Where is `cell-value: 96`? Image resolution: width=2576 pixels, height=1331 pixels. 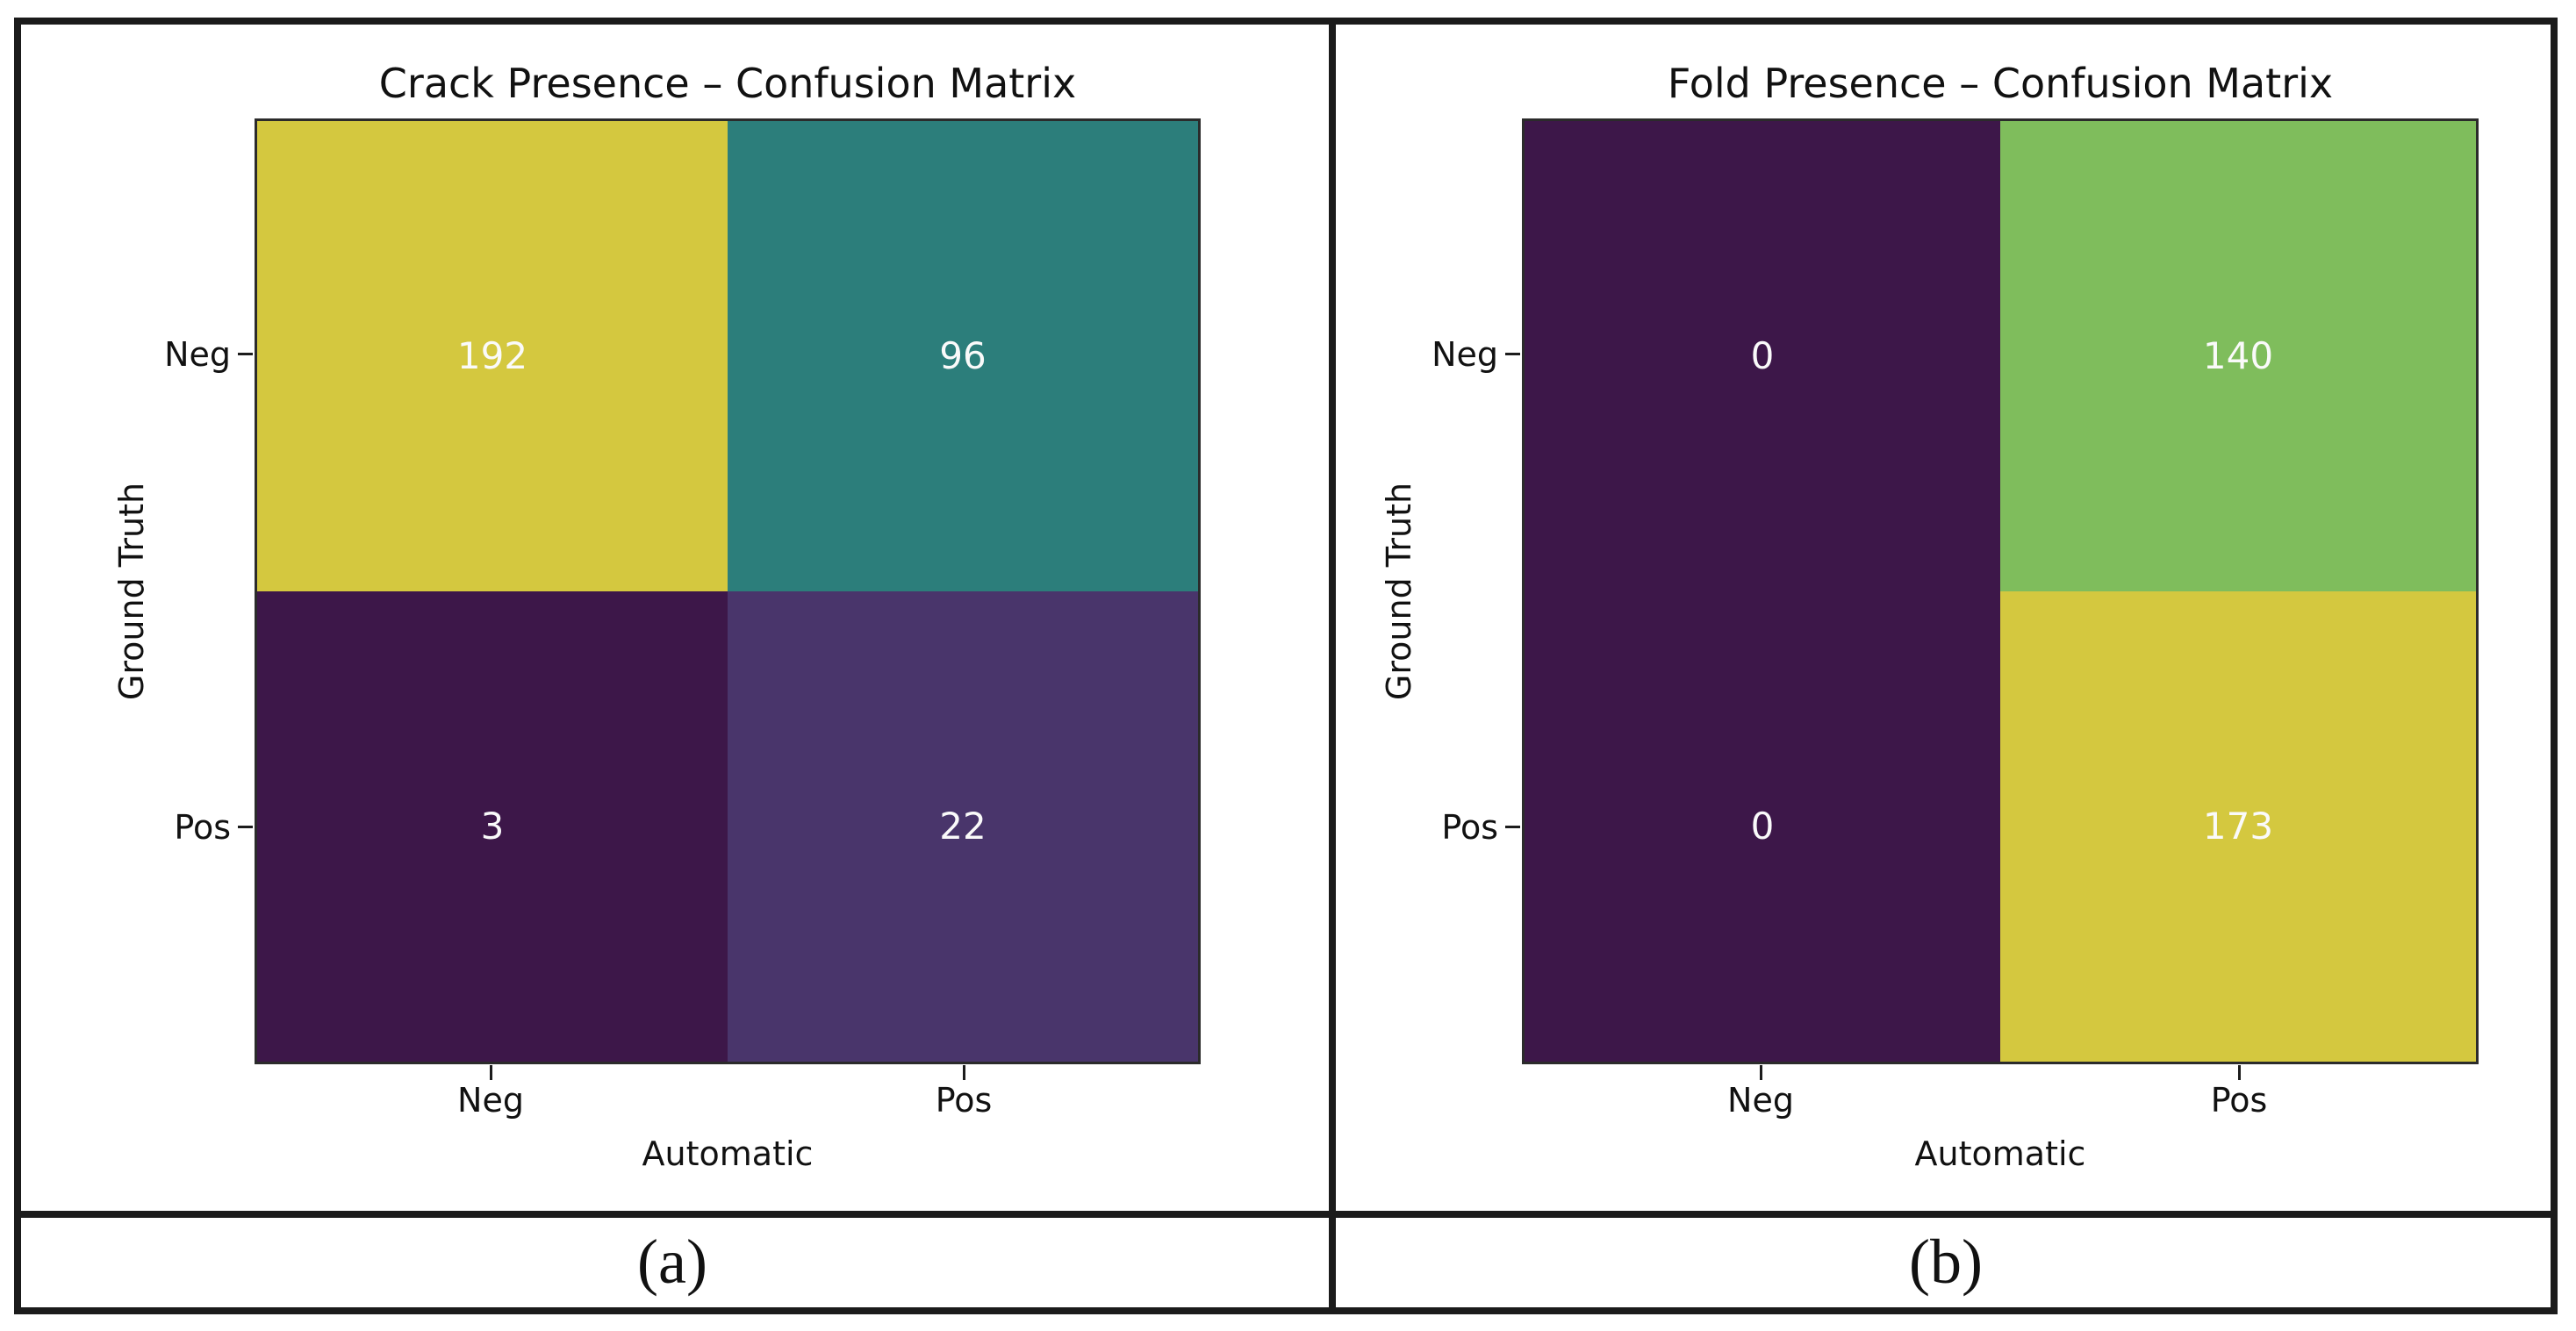 cell-value: 96 is located at coordinates (963, 355).